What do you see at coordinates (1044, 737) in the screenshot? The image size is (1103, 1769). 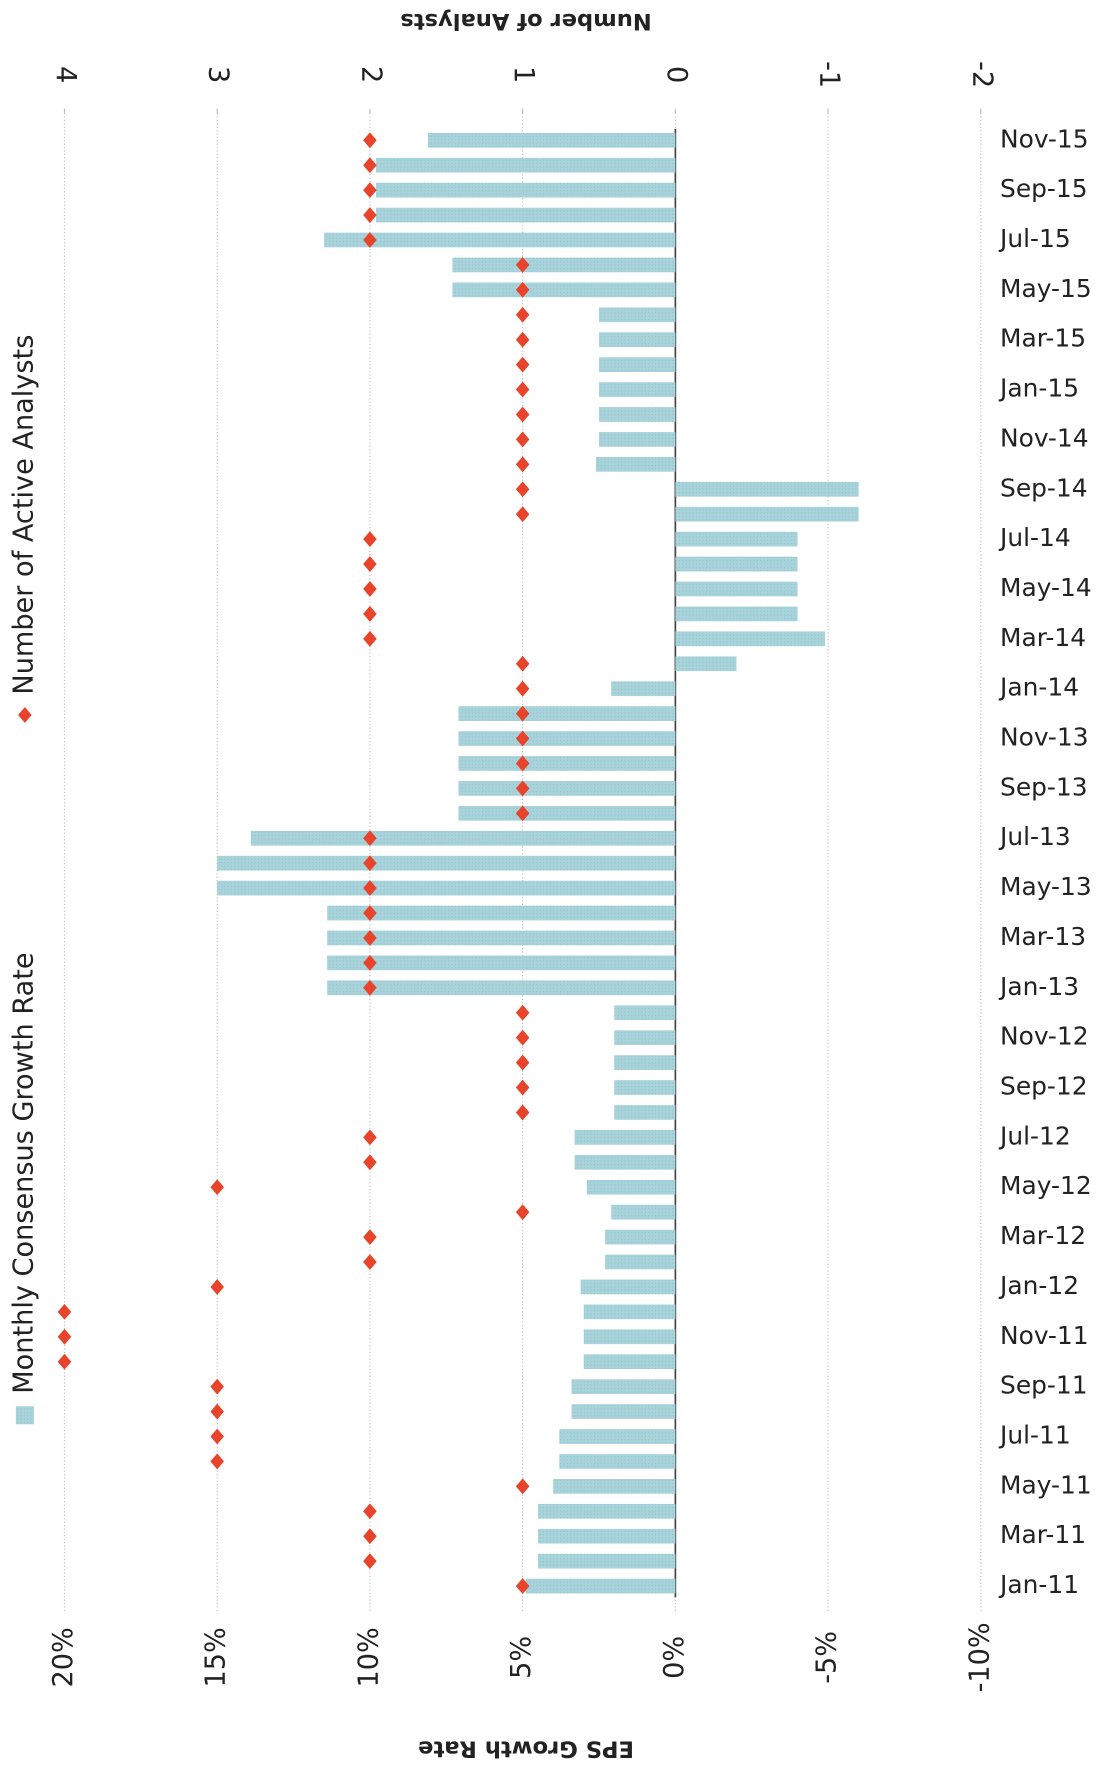 I see `y-tick-label: Nov-13` at bounding box center [1044, 737].